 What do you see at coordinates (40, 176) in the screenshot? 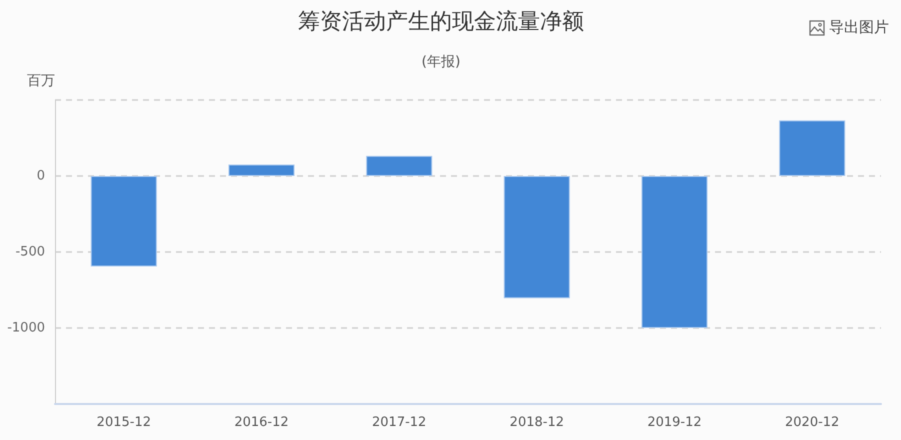
I see `y-tick-label: 0` at bounding box center [40, 176].